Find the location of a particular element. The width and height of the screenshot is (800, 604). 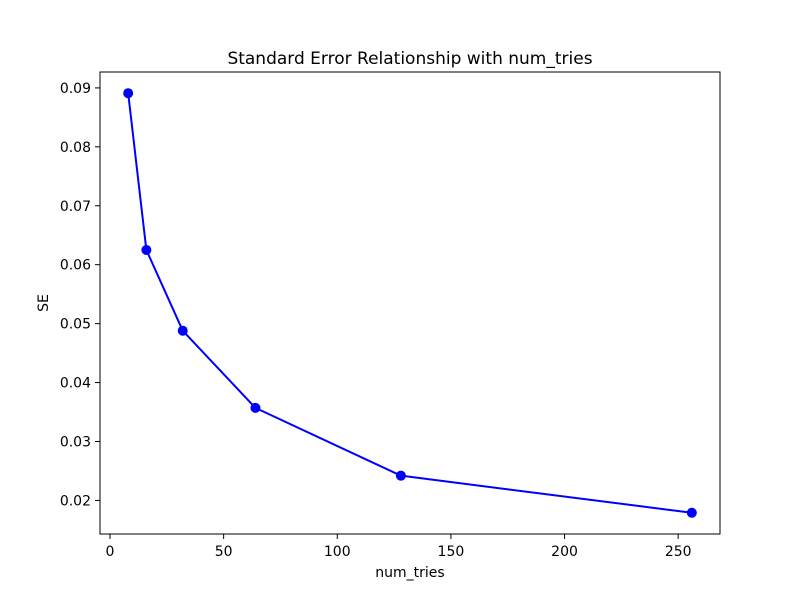

y-tick-label: 0.02 is located at coordinates (75, 501).